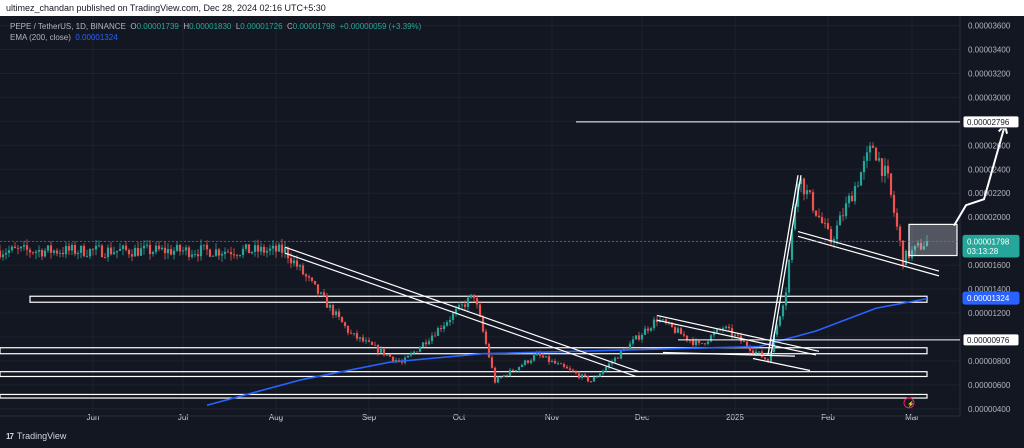 The height and width of the screenshot is (448, 1024). Describe the element at coordinates (989, 97) in the screenshot. I see `y-tick-label: 0.00003000` at that location.